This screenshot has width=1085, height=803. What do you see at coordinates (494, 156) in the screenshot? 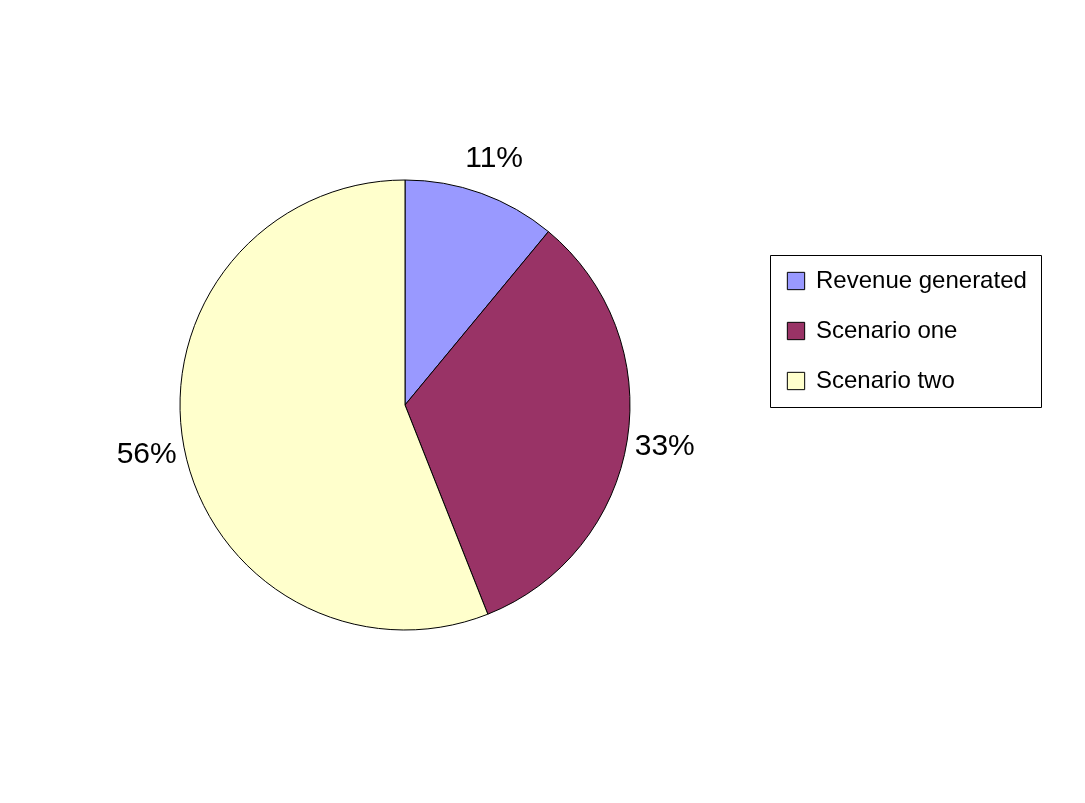
I see `data-label: 11%` at bounding box center [494, 156].